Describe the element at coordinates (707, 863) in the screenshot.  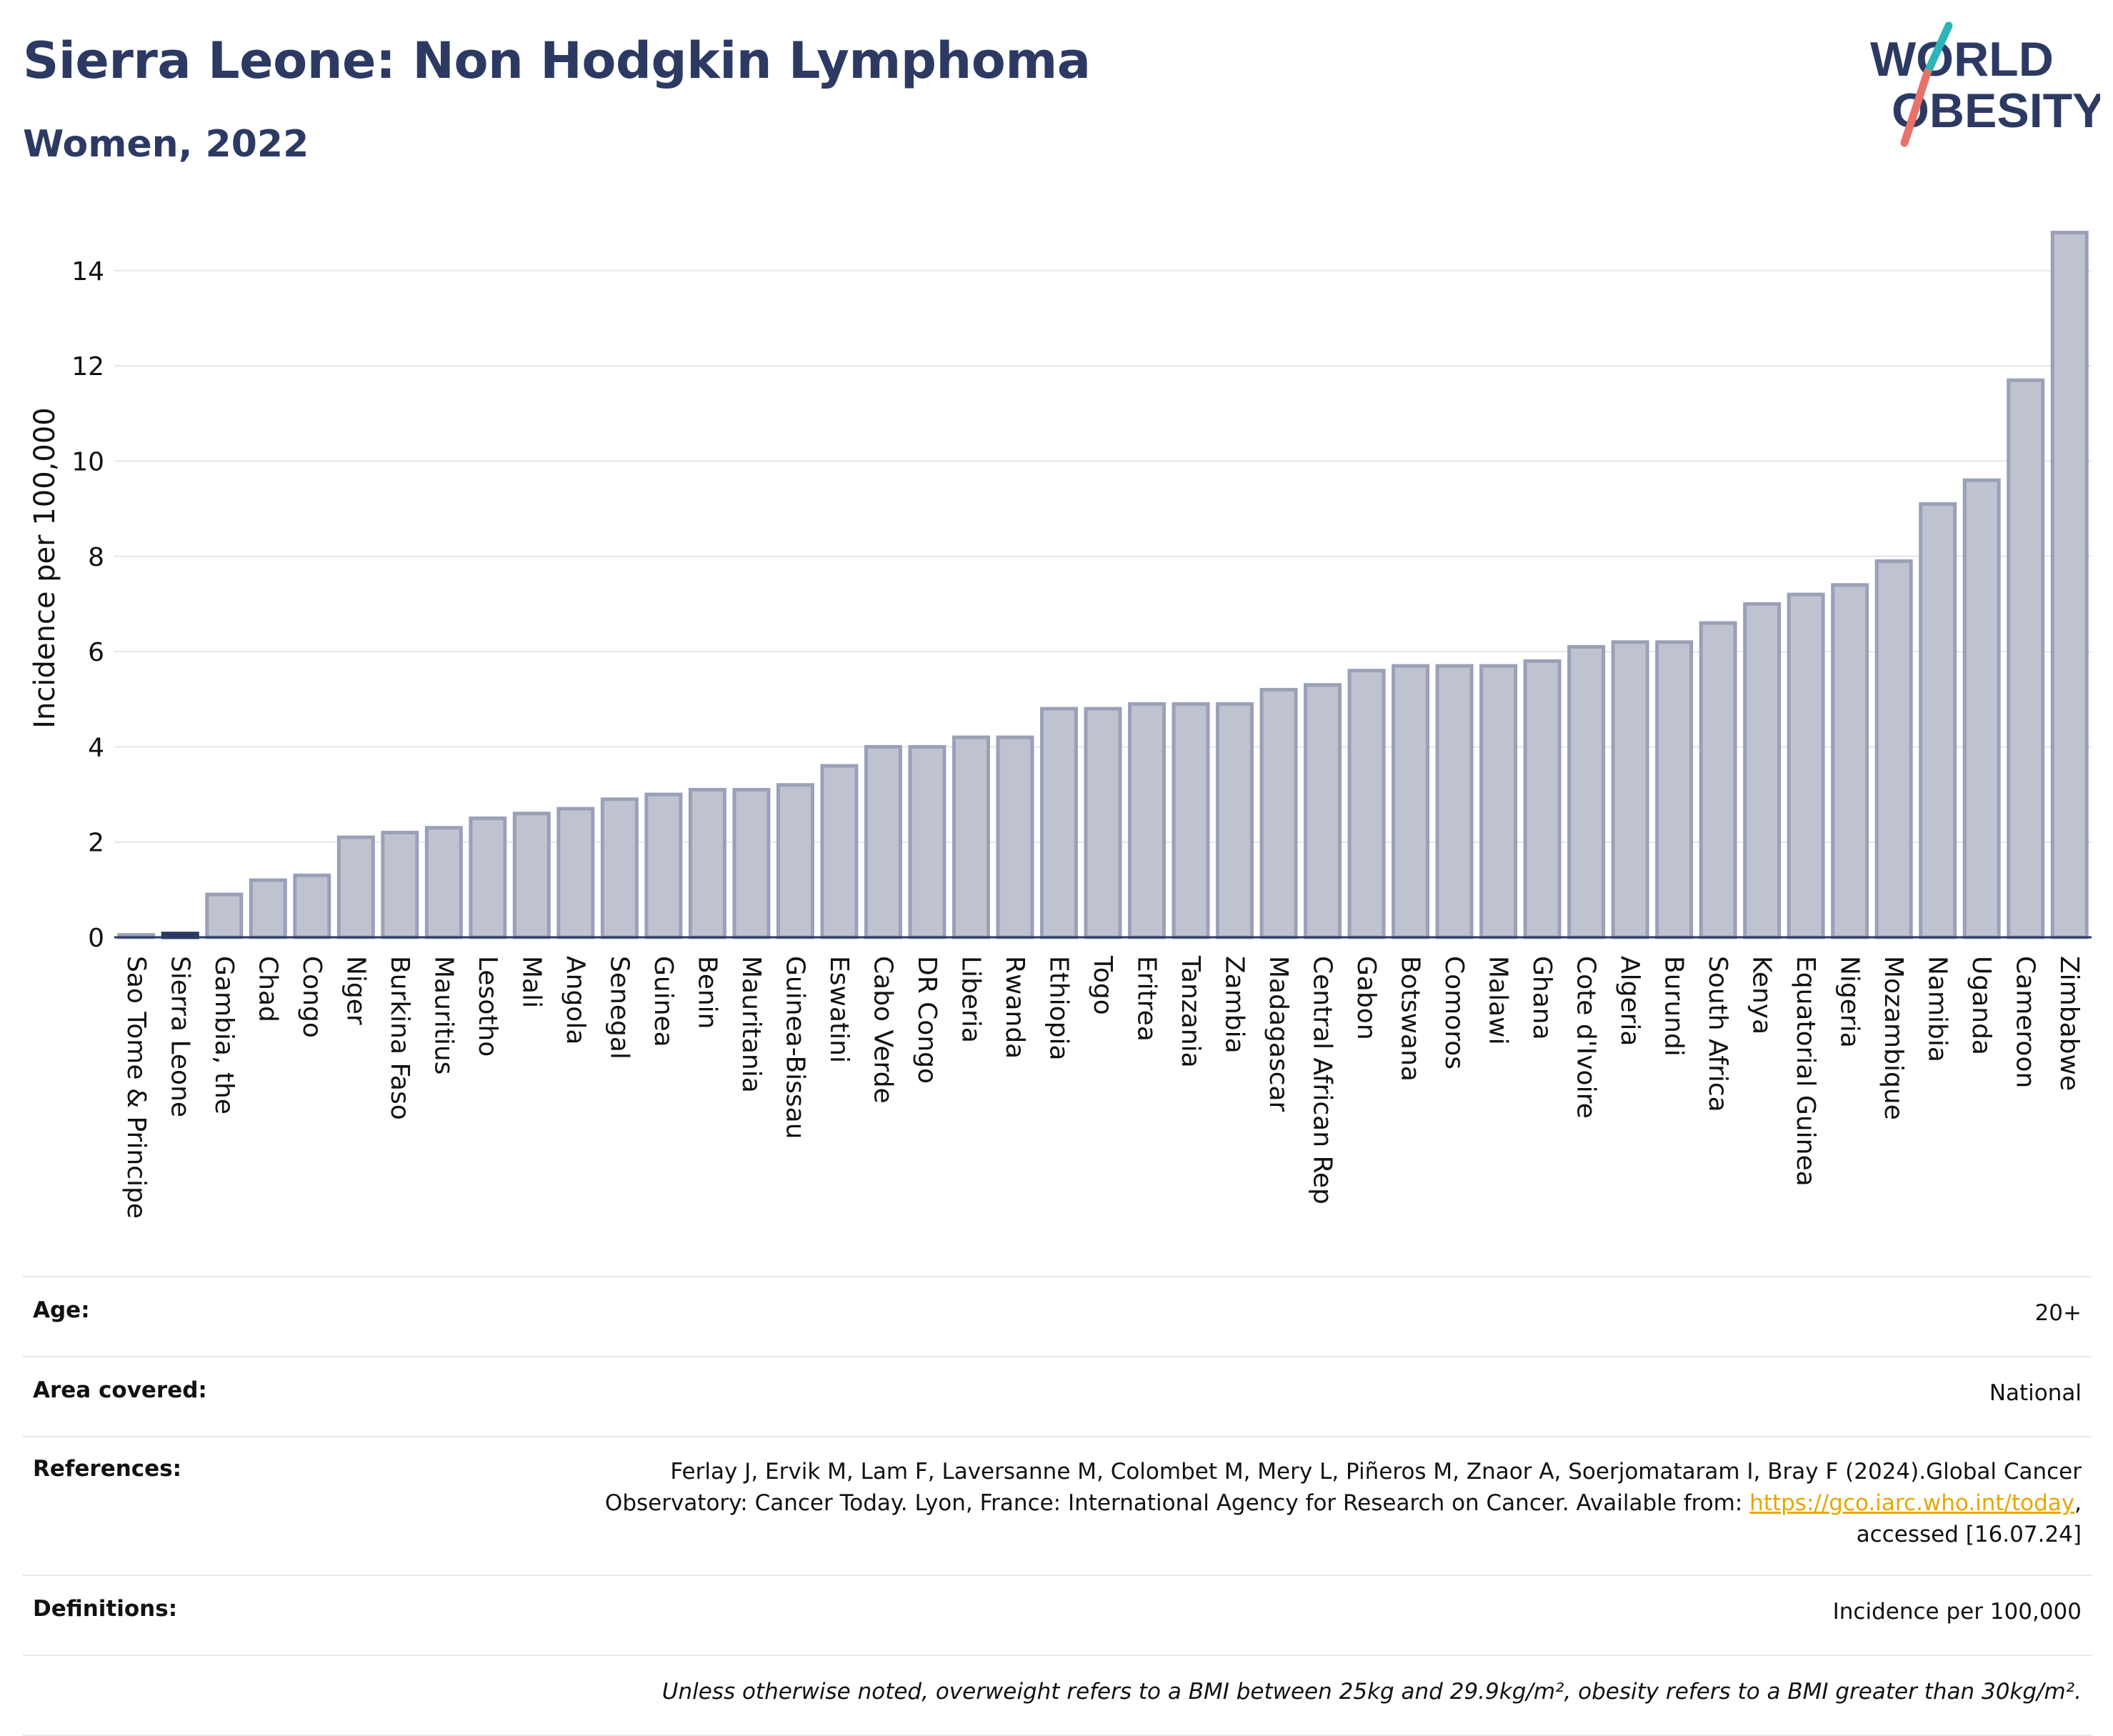
I see `bar-benin` at that location.